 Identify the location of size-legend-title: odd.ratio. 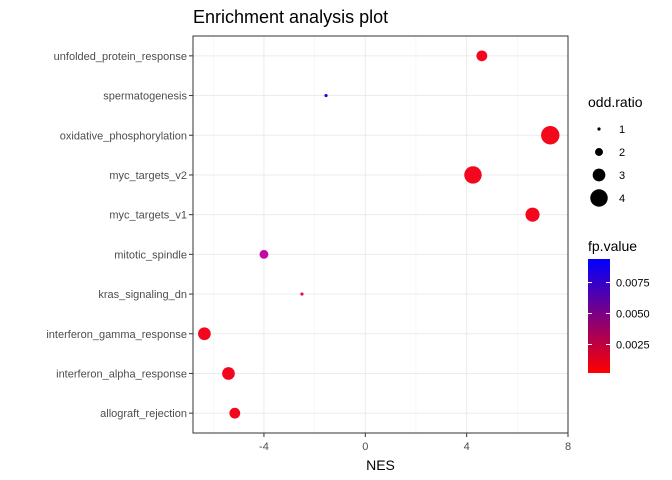
(615, 102).